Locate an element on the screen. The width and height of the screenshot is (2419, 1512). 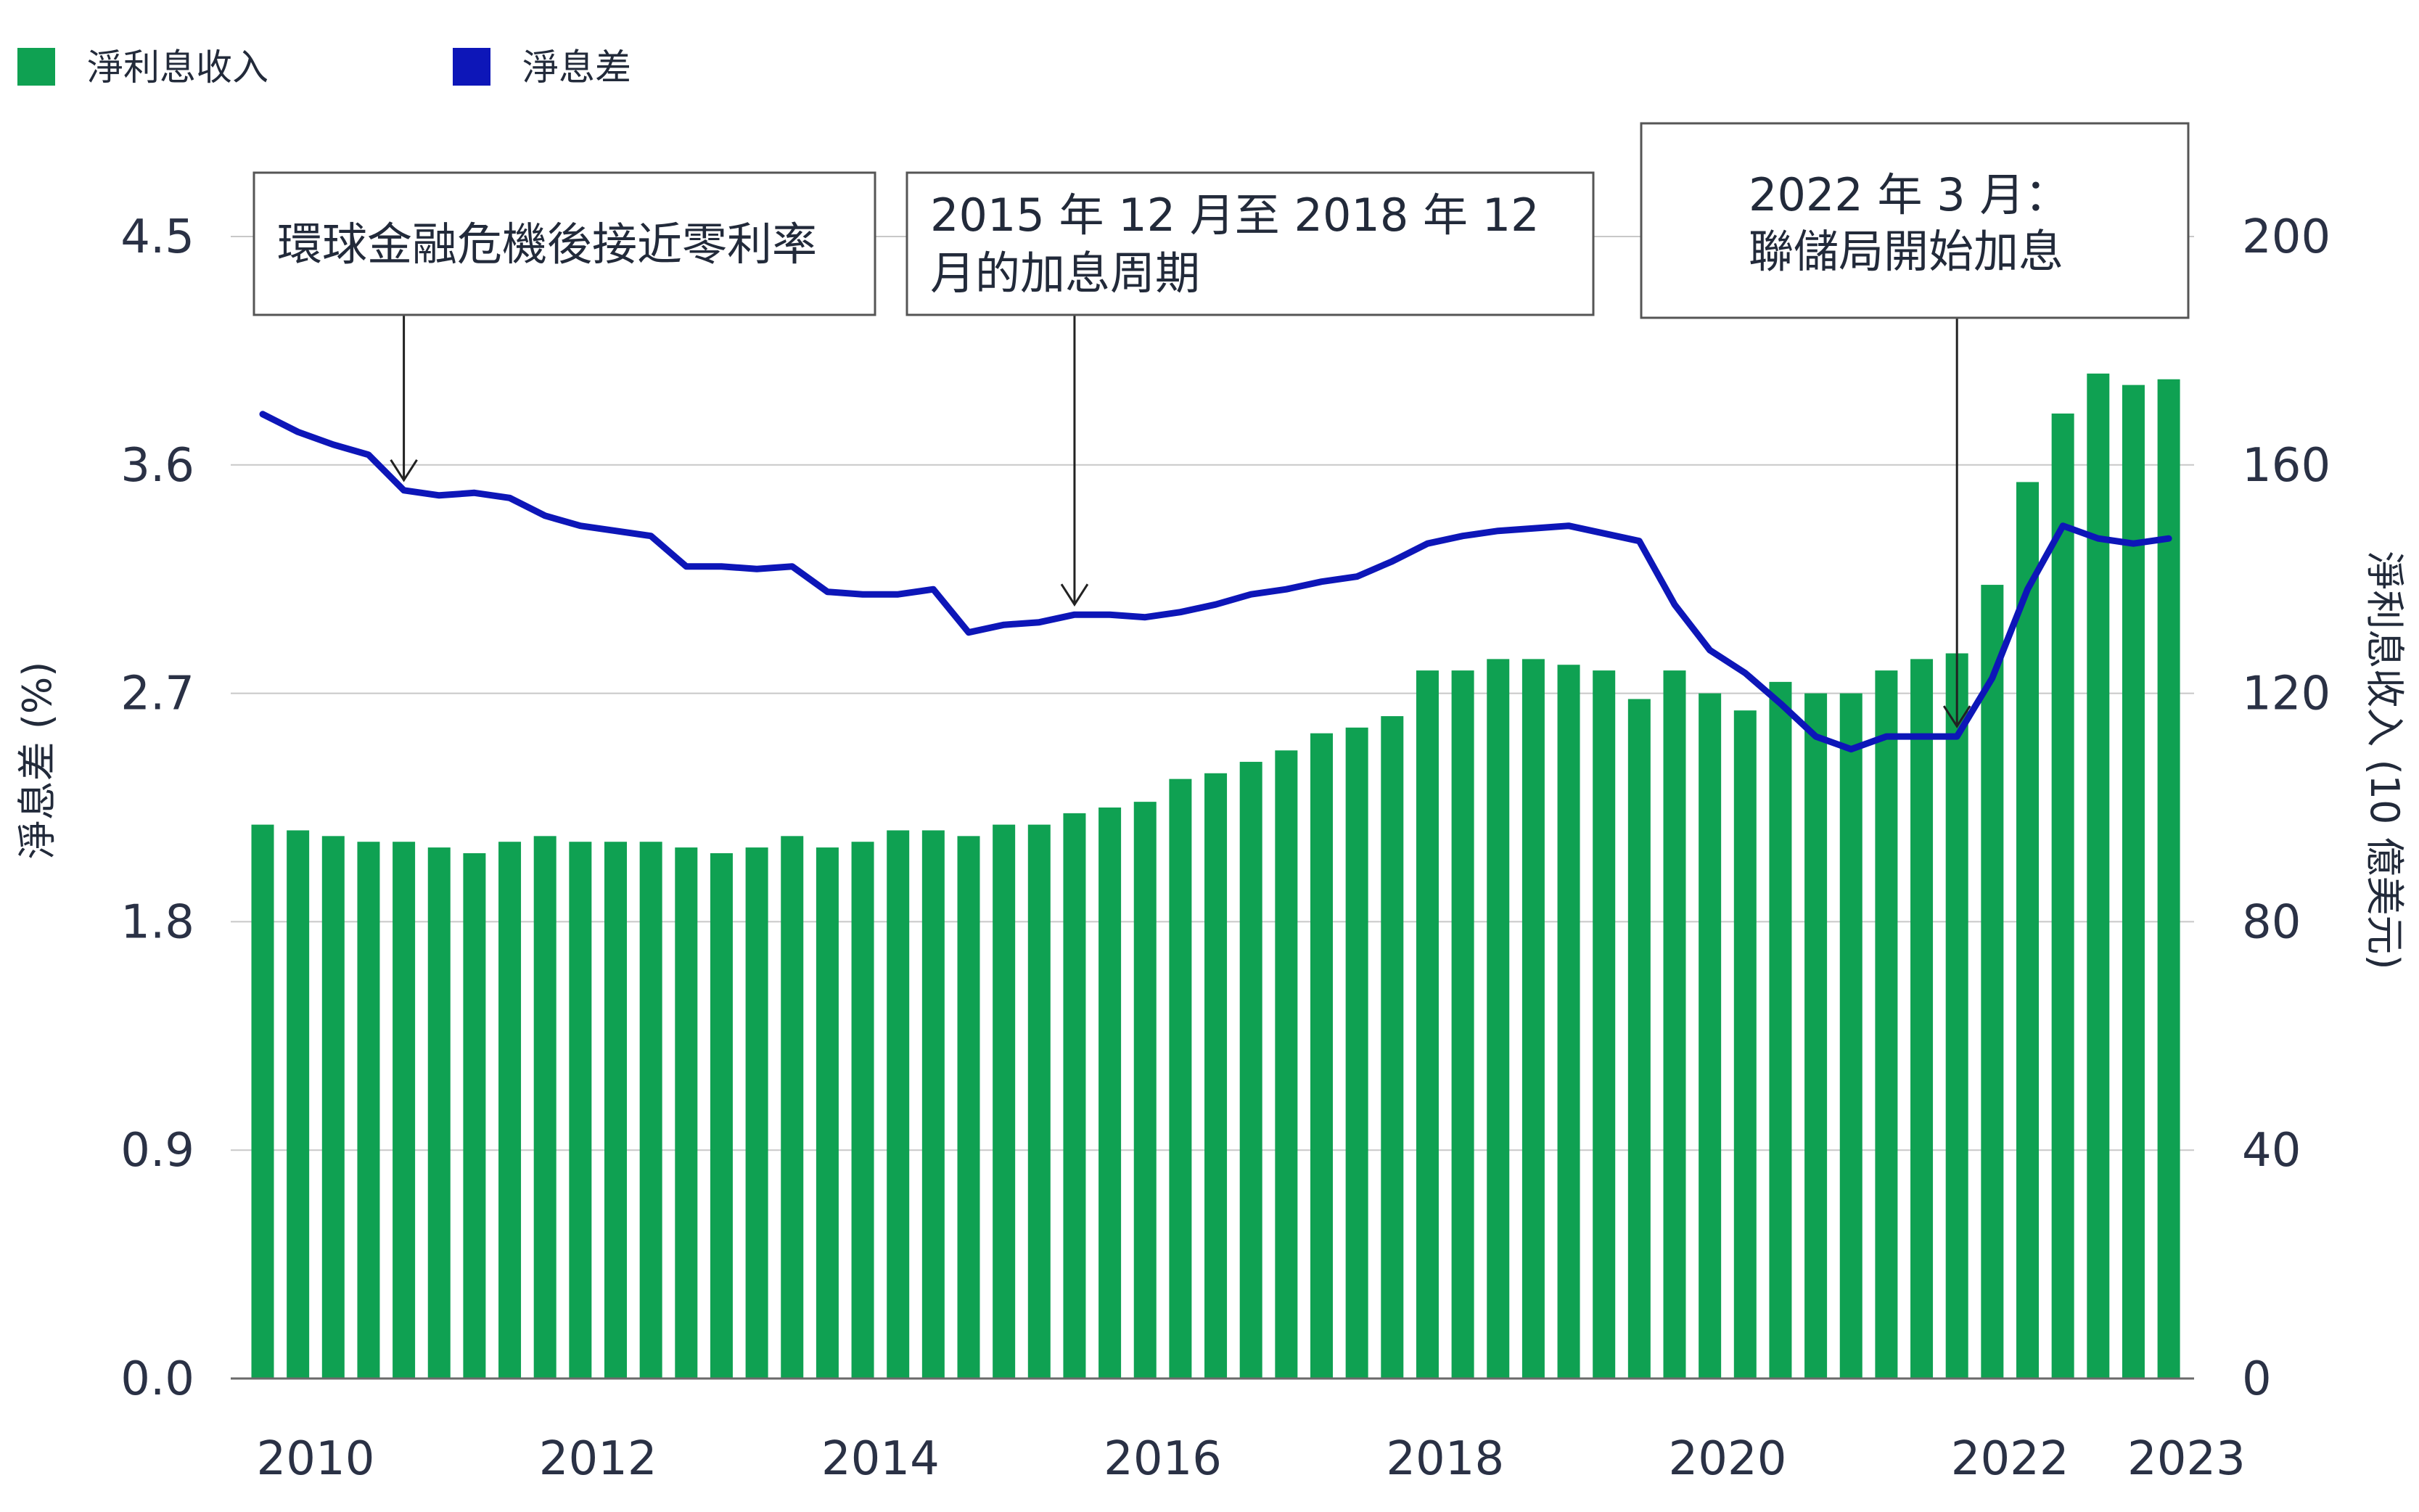
annotation-text: 2015 年 12 月至 2018 年 12 is located at coordinates (1235, 216).